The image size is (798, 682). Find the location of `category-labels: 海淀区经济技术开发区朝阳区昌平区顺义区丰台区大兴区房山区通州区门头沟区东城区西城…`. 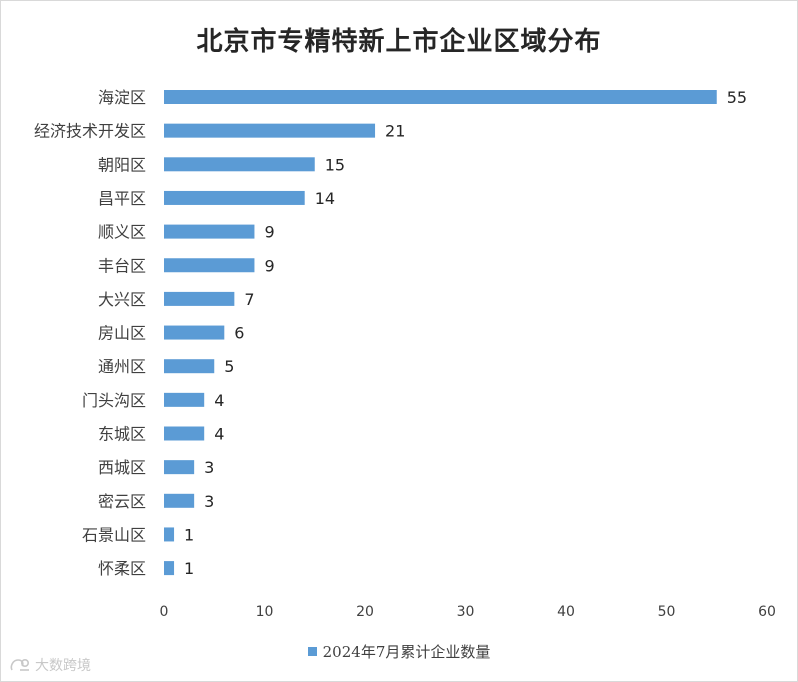

category-labels: 海淀区经济技术开发区朝阳区昌平区顺义区丰台区大兴区房山区通州区门头沟区东城区西城… is located at coordinates (90, 333).